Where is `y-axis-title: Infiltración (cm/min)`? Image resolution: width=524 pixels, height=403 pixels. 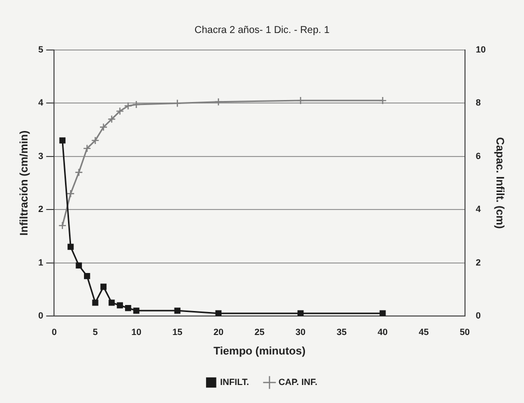
y-axis-title: Infiltración (cm/min) is located at coordinates (24, 183).